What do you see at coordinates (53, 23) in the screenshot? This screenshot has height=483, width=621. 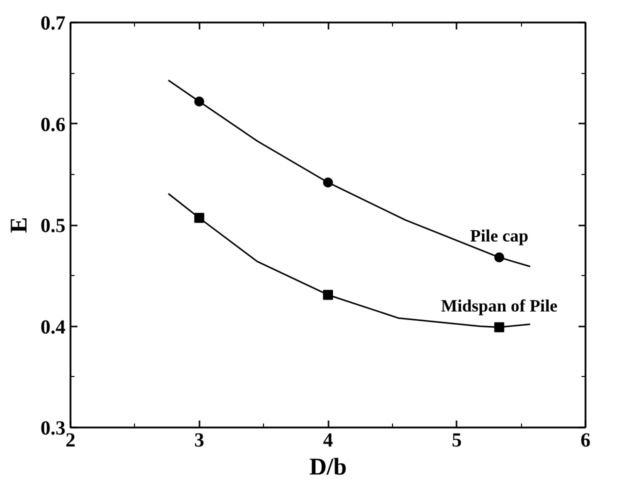 I see `y-tick-label: 0.7` at bounding box center [53, 23].